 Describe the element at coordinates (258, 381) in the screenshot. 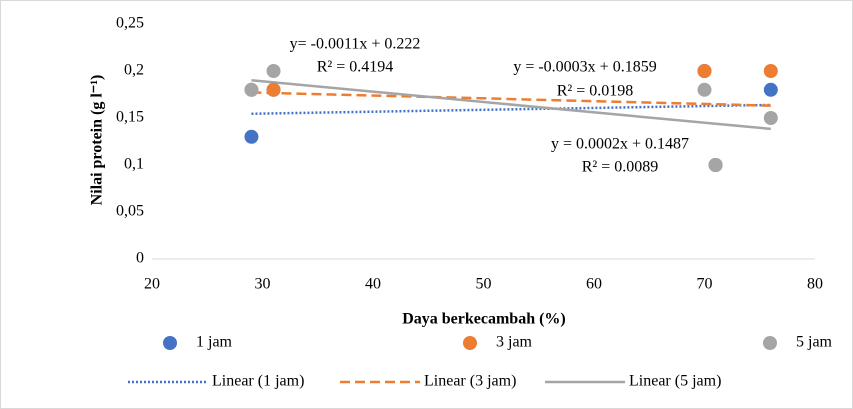

I see `legend-label: Linear (1 jam)` at that location.